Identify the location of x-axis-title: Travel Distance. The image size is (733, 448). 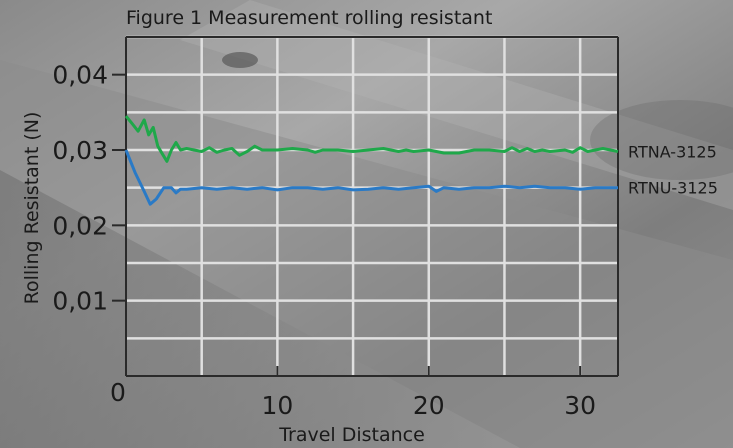
(351, 435).